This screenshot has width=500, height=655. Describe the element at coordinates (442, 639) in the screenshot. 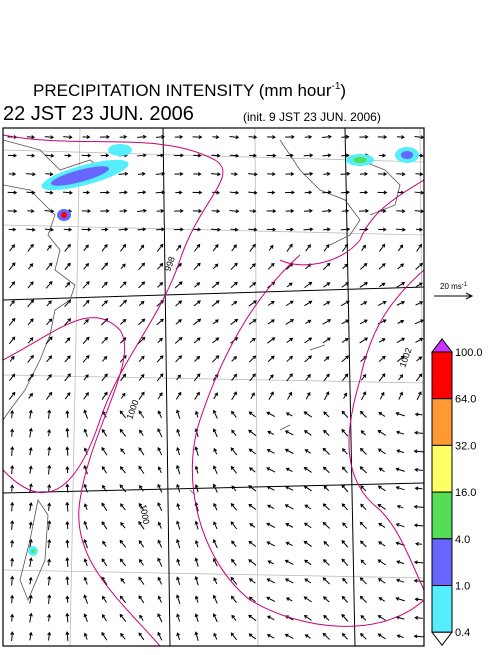

I see `colorbar-bottom` at that location.